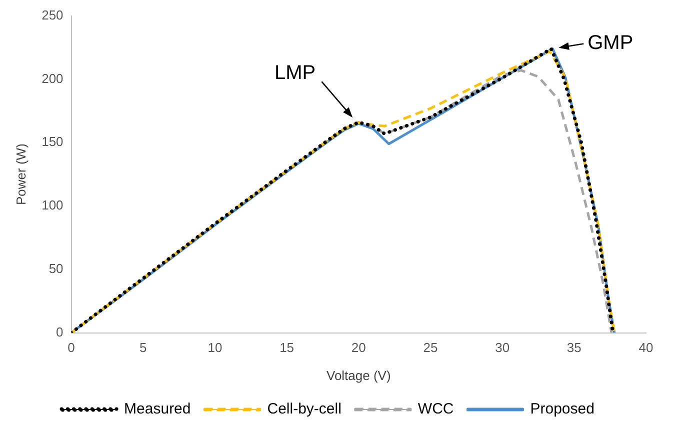 The height and width of the screenshot is (431, 686). What do you see at coordinates (143, 348) in the screenshot?
I see `x-tick-label: 5` at bounding box center [143, 348].